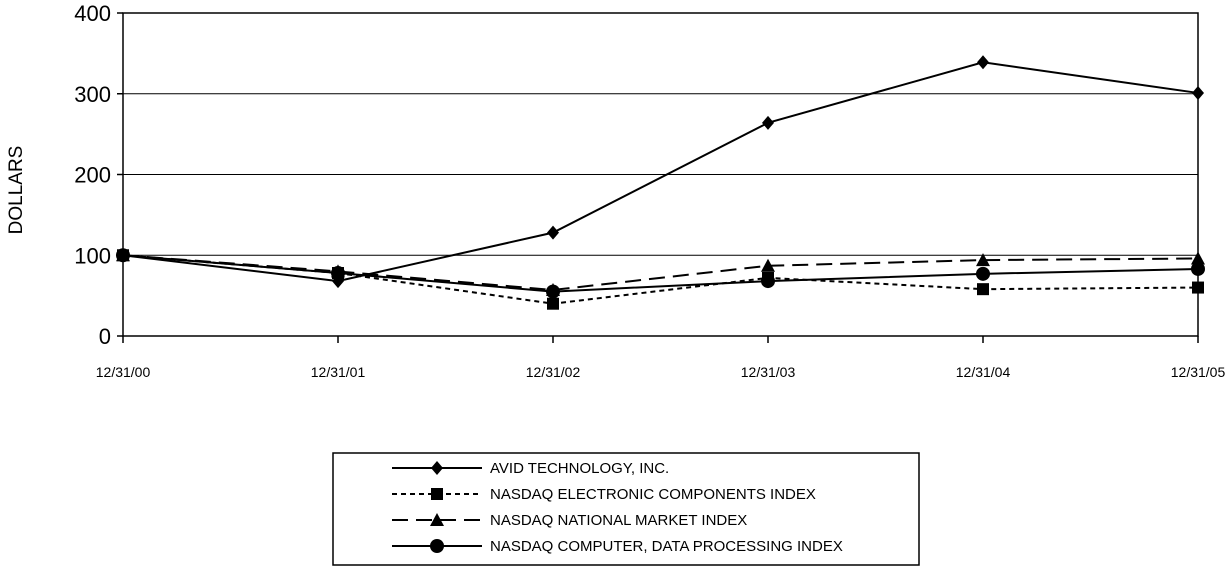  Describe the element at coordinates (553, 372) in the screenshot. I see `x-tick-label: 12/31/02` at that location.